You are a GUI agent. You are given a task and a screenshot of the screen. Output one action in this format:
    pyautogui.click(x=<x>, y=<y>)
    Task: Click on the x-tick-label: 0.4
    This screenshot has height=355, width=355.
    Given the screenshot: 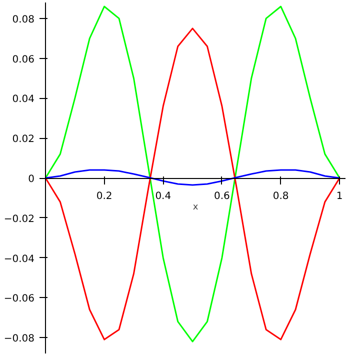 What is the action you would take?
    pyautogui.click(x=163, y=196)
    